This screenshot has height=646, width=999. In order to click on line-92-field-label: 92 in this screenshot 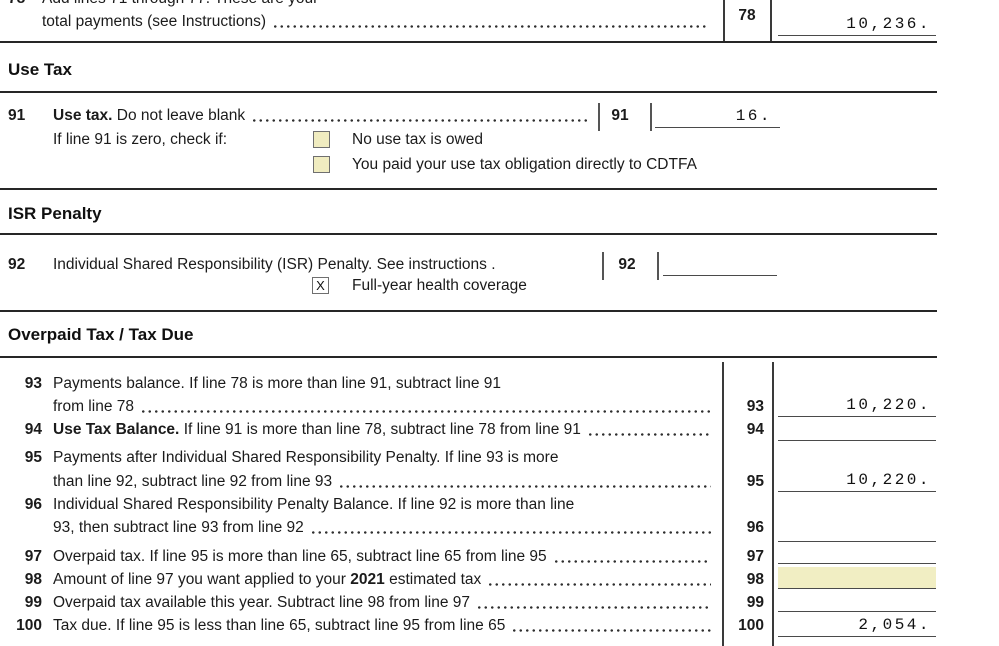, I will do `click(627, 264)`.